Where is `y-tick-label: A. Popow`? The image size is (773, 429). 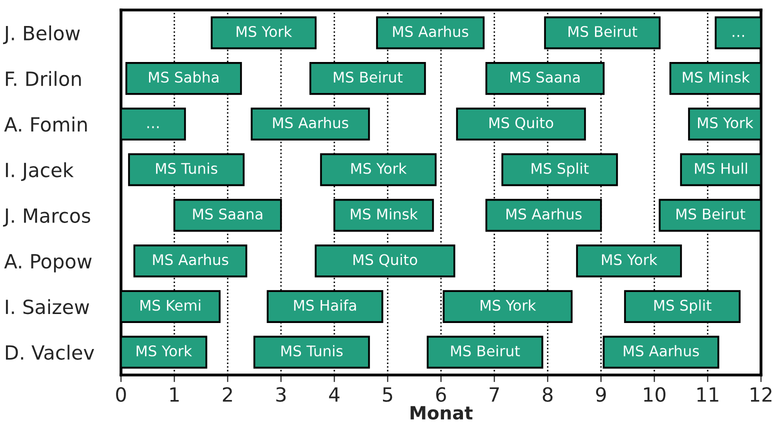 y-tick-label: A. Popow is located at coordinates (48, 263).